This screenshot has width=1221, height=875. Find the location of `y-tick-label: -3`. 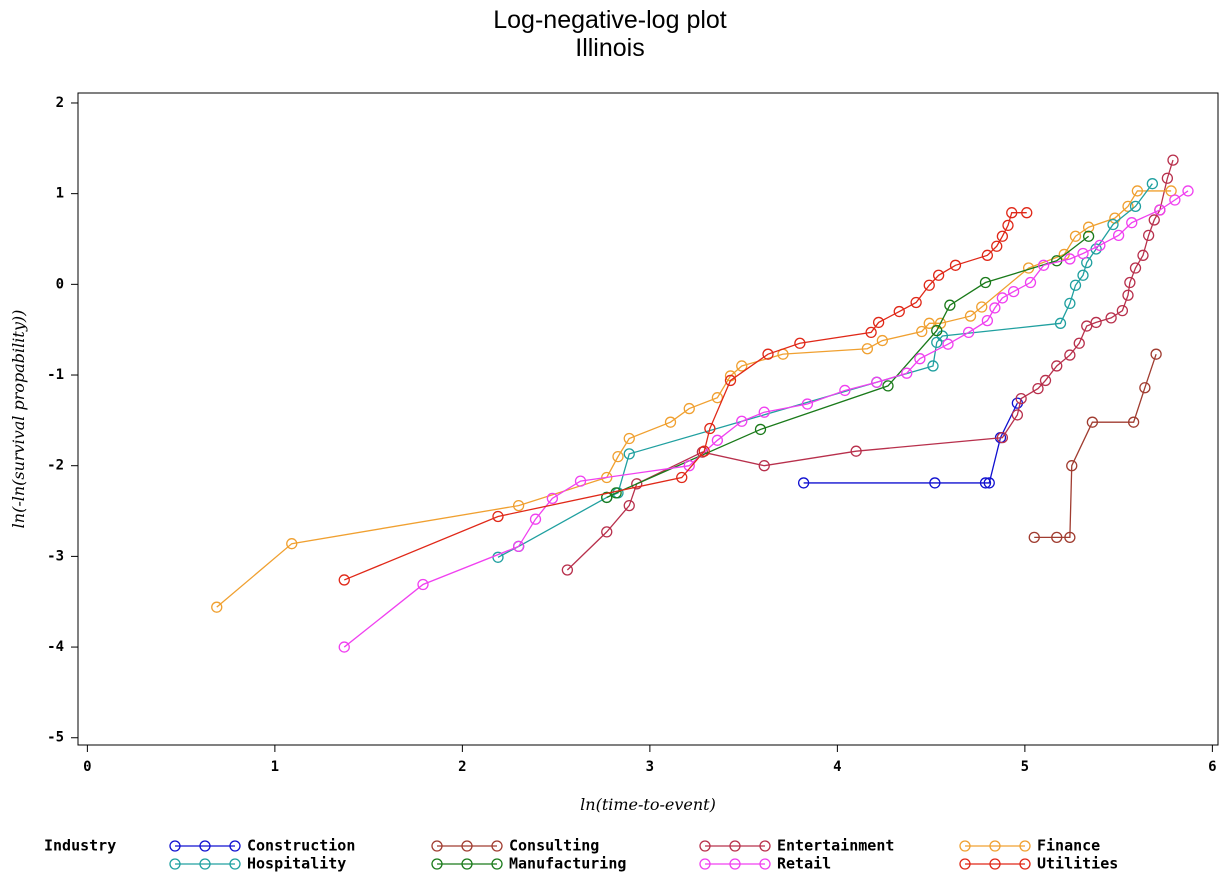

y-tick-label: -3 is located at coordinates (55, 556).